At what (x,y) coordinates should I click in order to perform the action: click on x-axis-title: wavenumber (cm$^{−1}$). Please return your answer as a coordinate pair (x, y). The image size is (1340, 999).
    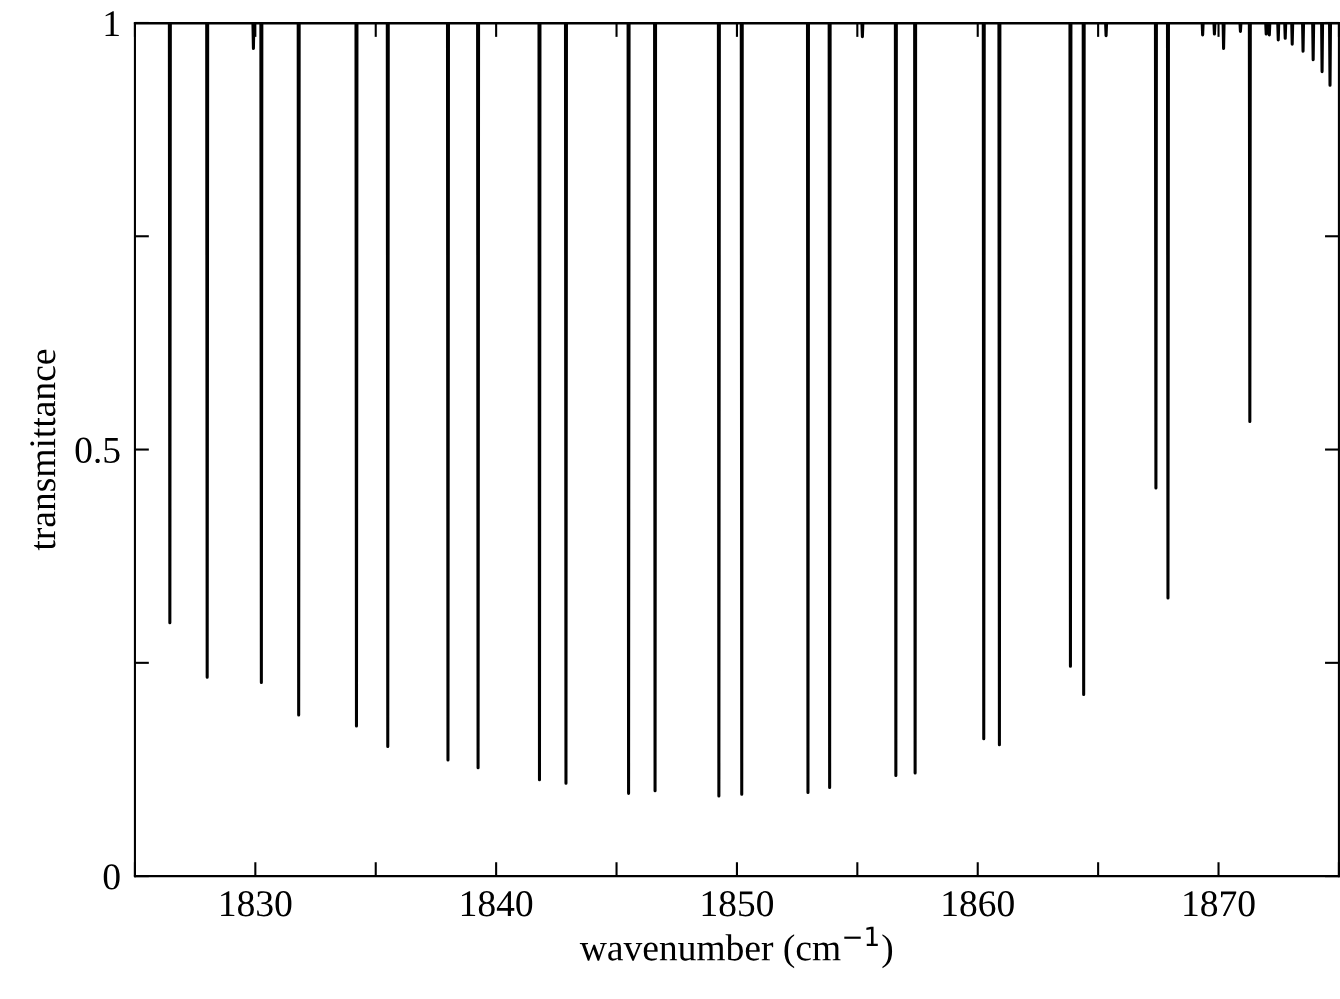
    Looking at the image, I should click on (736, 947).